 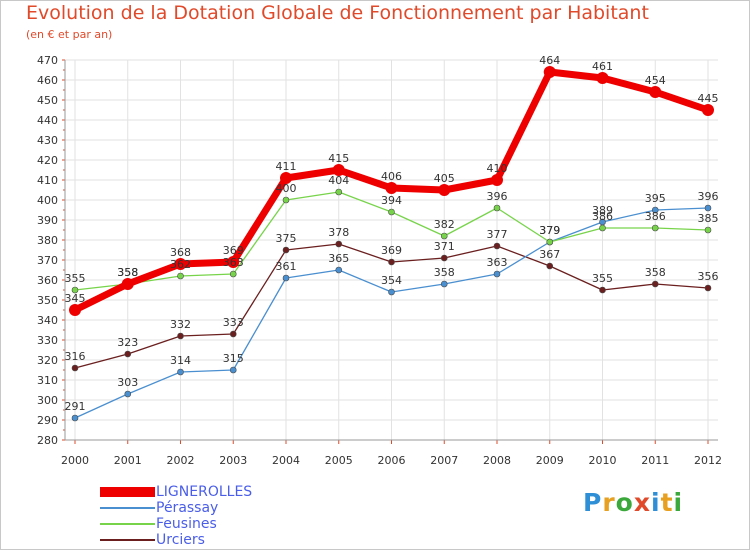 What do you see at coordinates (47, 380) in the screenshot?
I see `y-tick-label: 310` at bounding box center [47, 380].